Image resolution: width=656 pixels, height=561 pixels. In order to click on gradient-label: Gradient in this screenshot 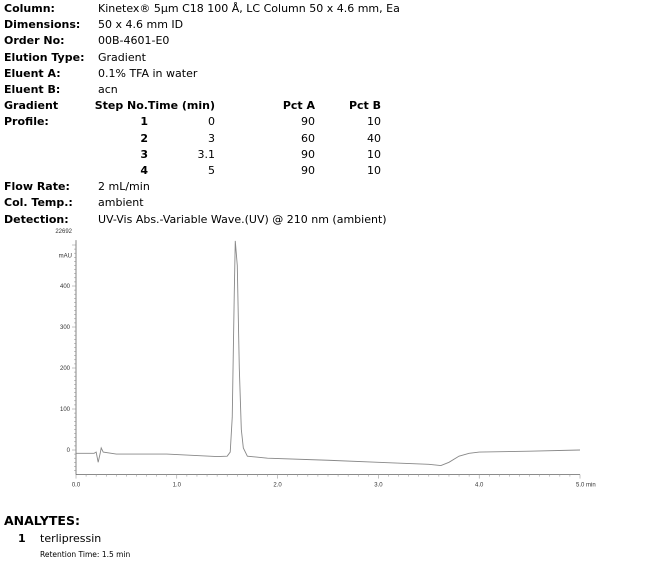, I will do `click(31, 106)`.